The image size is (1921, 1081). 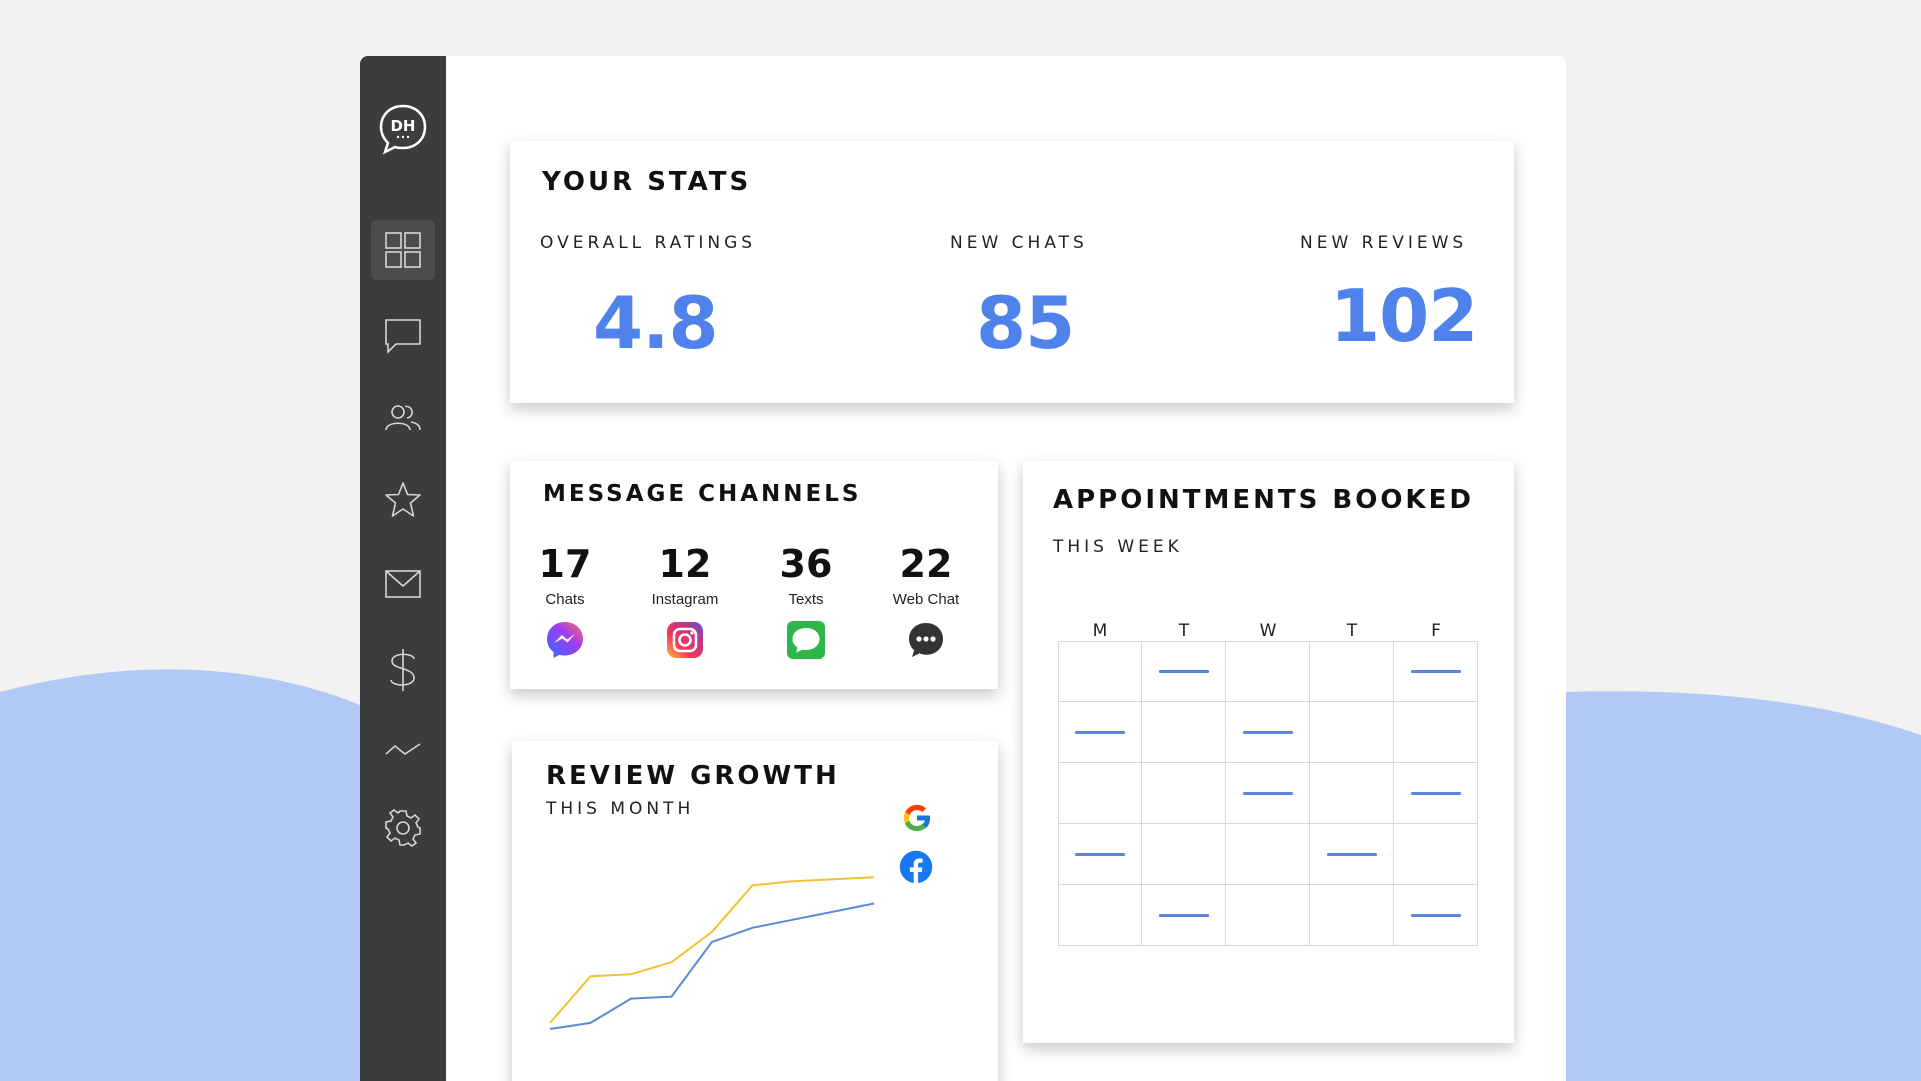 I want to click on calendar-grid, so click(x=1268, y=793).